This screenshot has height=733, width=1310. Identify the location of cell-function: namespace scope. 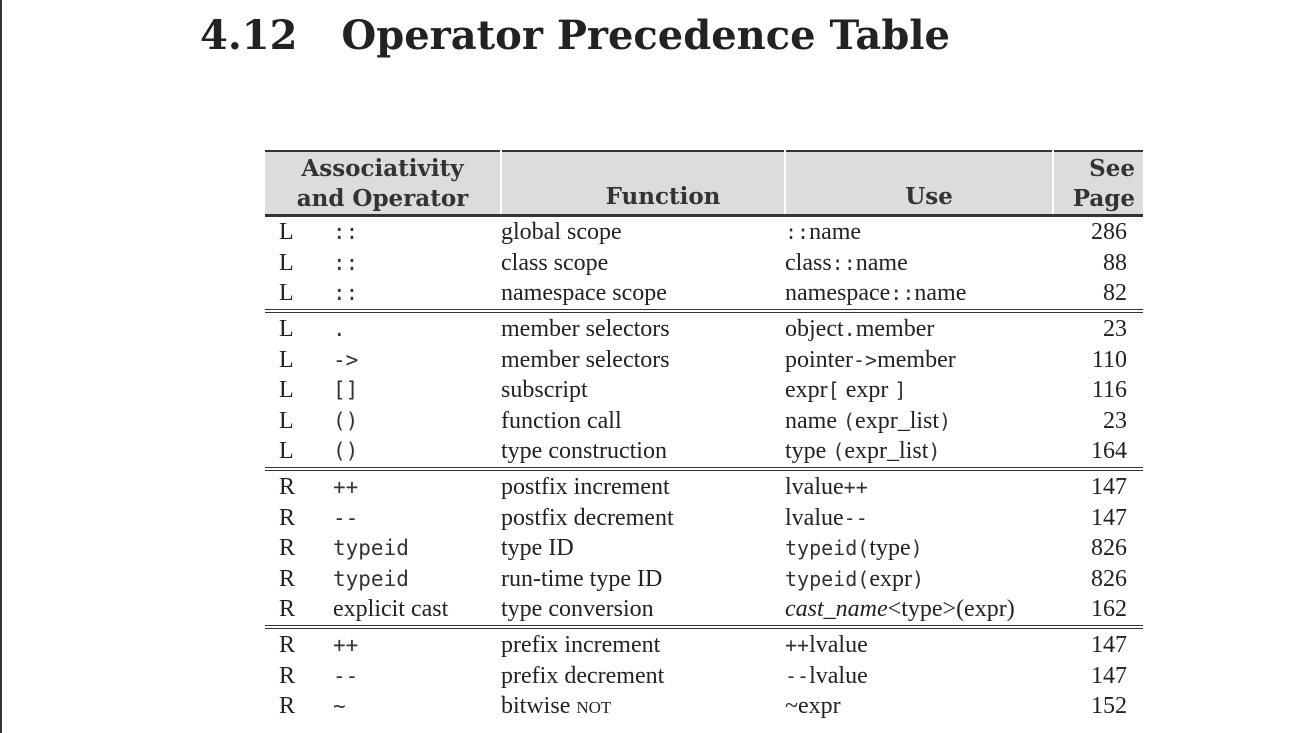
(584, 293).